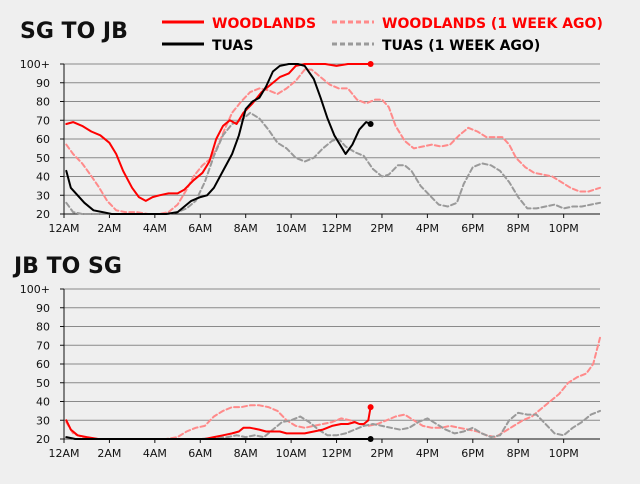 The width and height of the screenshot is (640, 484). I want to click on legend-label-tuas-week-ago: TUAS (1 WEEK AGO), so click(461, 46).